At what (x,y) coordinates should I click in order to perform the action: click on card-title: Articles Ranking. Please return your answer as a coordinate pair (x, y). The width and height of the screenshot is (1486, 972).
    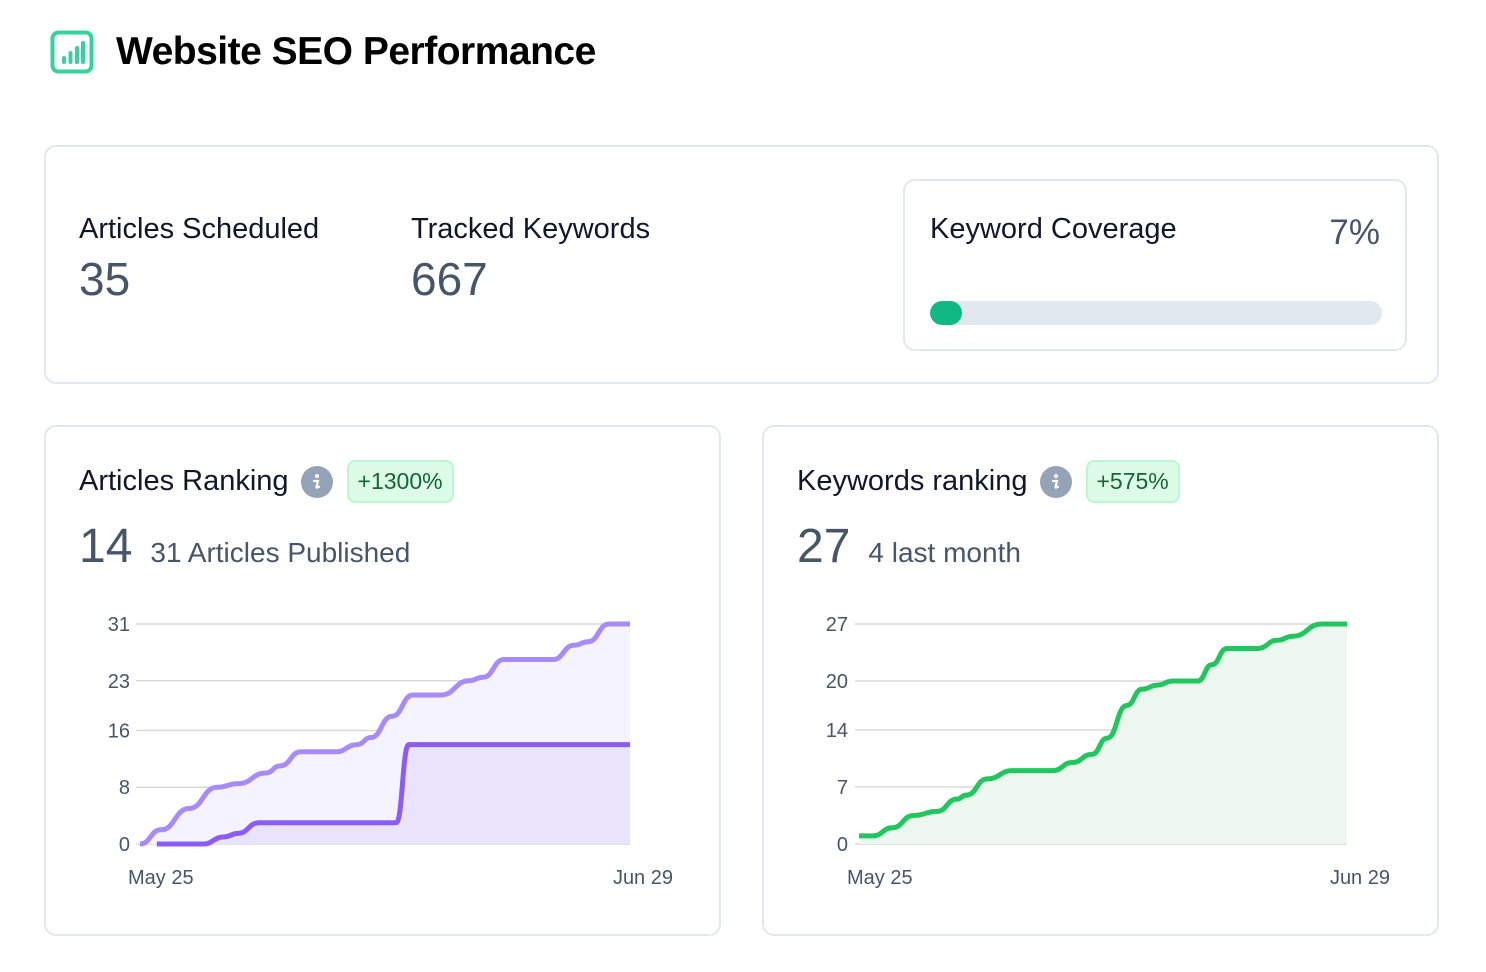
    Looking at the image, I should click on (184, 481).